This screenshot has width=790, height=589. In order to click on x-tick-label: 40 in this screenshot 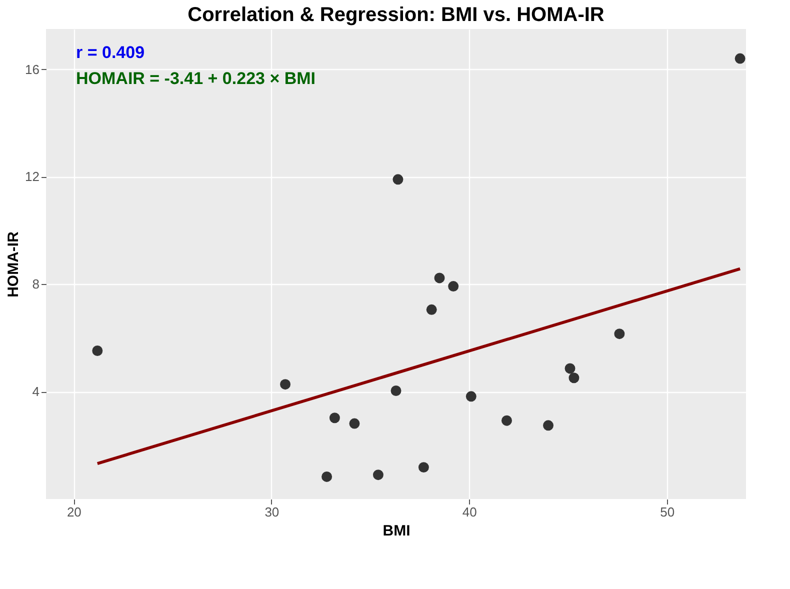, I will do `click(469, 512)`.